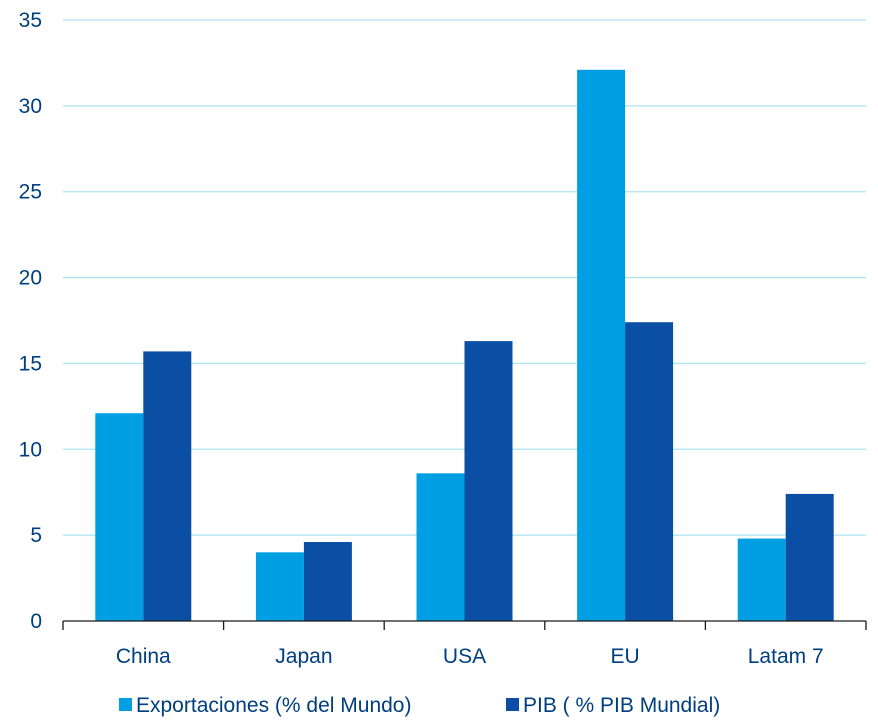 Image resolution: width=878 pixels, height=721 pixels. Describe the element at coordinates (621, 705) in the screenshot. I see `legend-label: PIB ( % PIB Mundial)` at that location.